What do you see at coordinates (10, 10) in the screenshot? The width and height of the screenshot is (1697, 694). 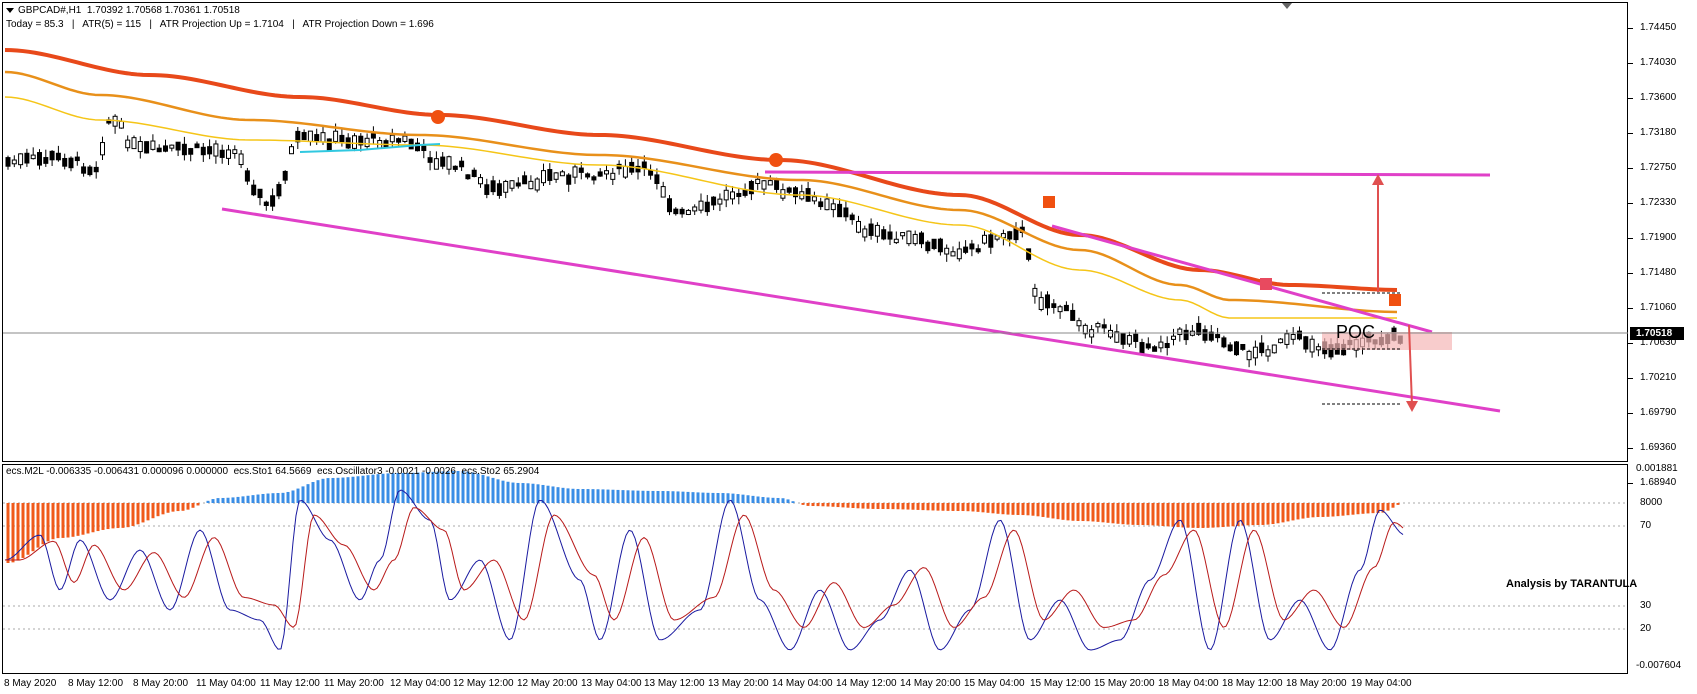 I see `dropdown-icon` at bounding box center [10, 10].